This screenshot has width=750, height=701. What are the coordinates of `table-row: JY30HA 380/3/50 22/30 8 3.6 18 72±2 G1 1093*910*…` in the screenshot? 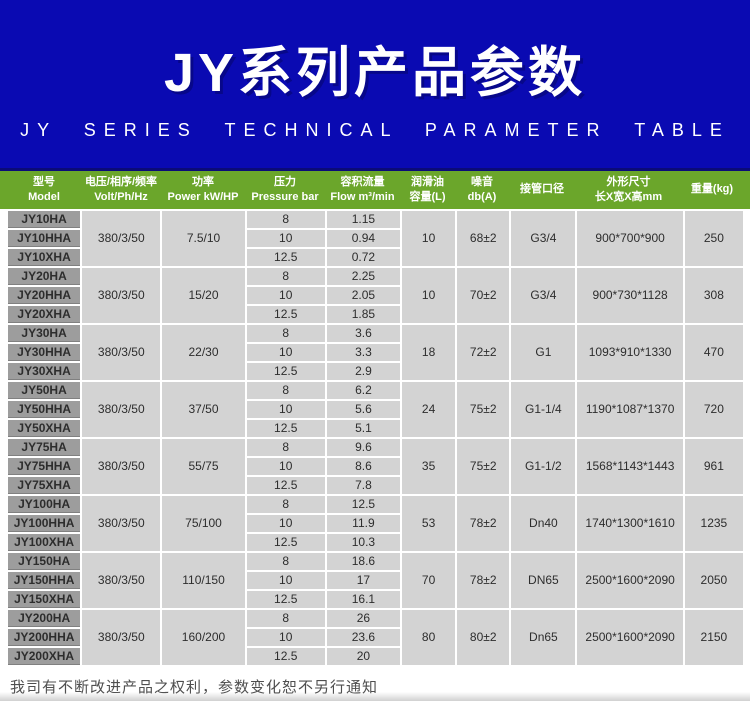 It's located at (375, 352).